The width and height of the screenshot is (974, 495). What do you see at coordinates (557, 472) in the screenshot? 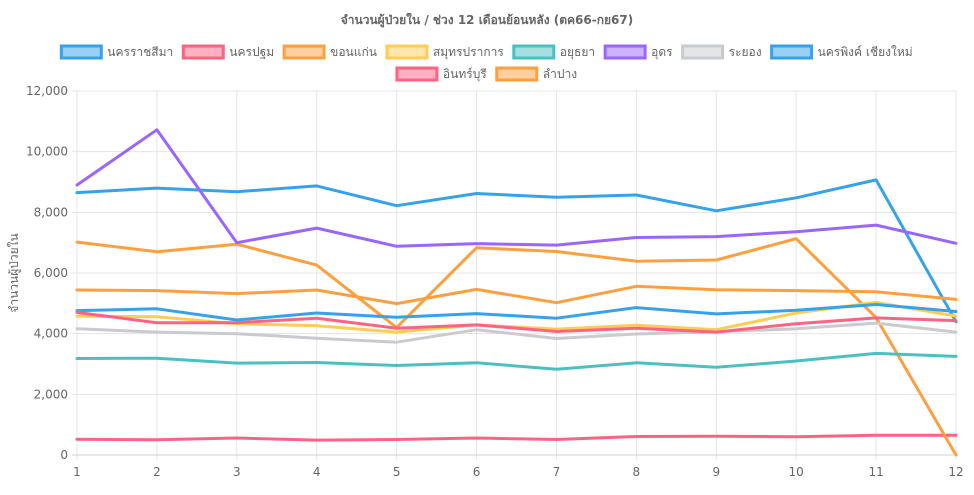
I see `x-tick-label: 7` at bounding box center [557, 472].